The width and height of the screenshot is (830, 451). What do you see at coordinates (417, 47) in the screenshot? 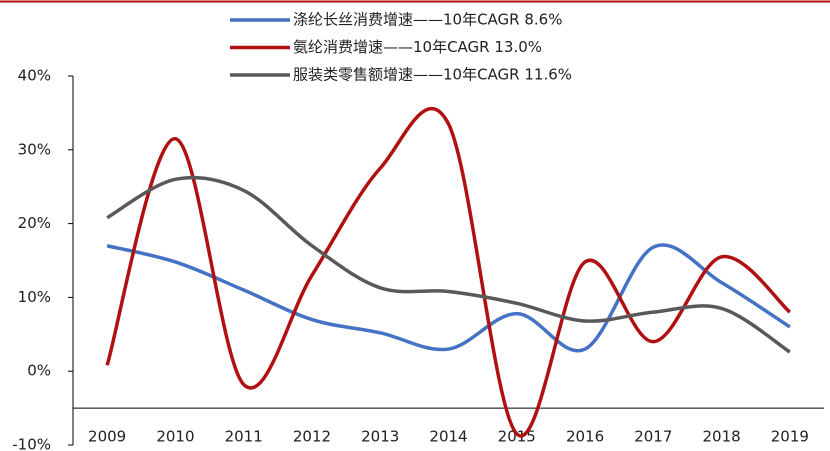
I see `legend-label: 氨纶消费增速——10年CAGR 13.0%` at bounding box center [417, 47].